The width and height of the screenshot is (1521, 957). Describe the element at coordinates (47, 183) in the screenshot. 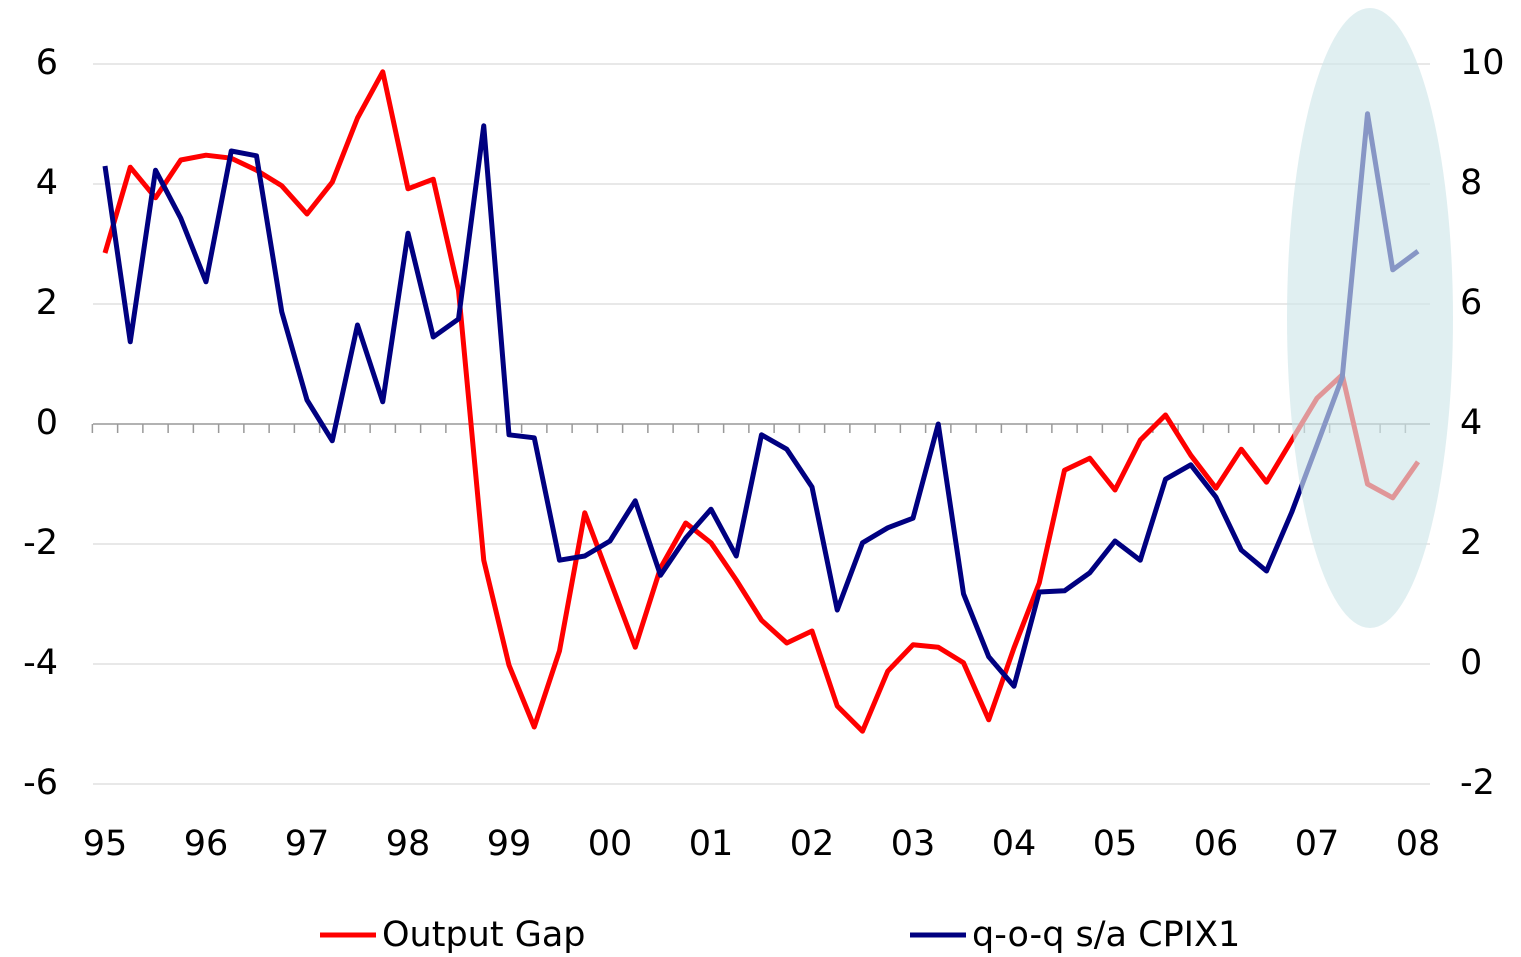

I see `y-tick-label: 4` at that location.